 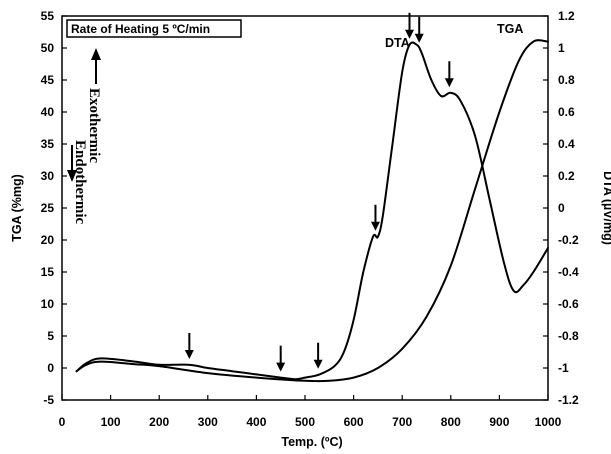 What do you see at coordinates (568, 272) in the screenshot?
I see `y-right-tick-label: -0.4` at bounding box center [568, 272].